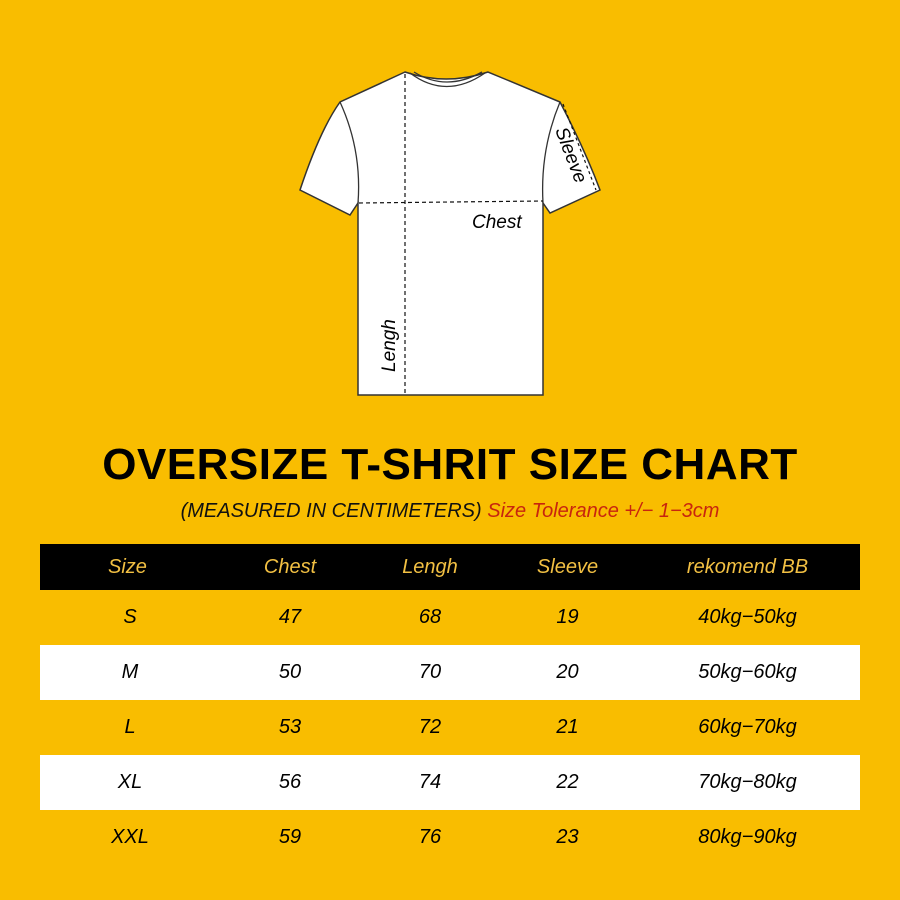 This screenshot has width=900, height=900. What do you see at coordinates (450, 782) in the screenshot?
I see `table-row: XL 56 74 22 70kg−80kg` at bounding box center [450, 782].